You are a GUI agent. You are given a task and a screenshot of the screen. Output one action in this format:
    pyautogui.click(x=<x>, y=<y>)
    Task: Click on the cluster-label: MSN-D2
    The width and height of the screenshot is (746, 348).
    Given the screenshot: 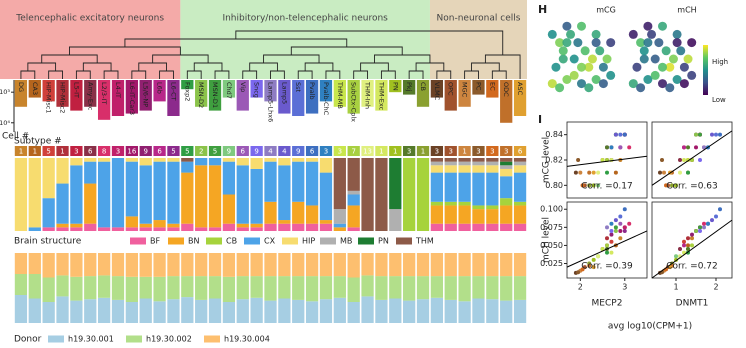 What is the action you would take?
    pyautogui.click(x=201, y=95)
    